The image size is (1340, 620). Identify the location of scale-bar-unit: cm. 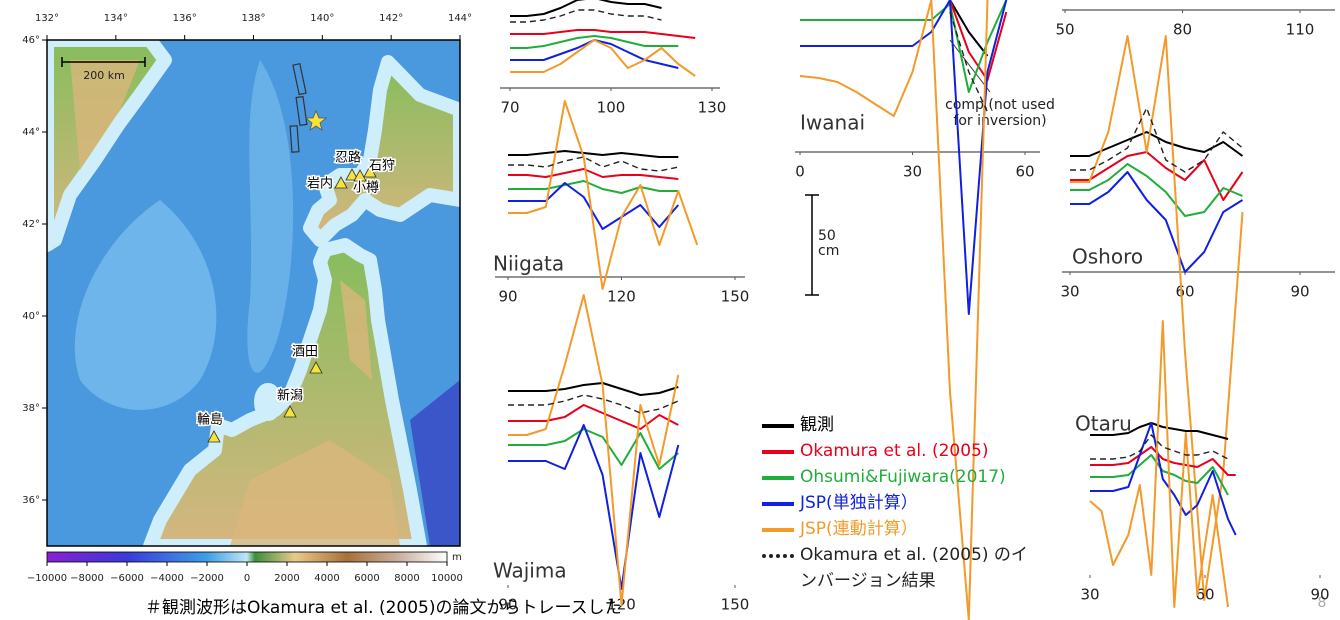
(828, 251).